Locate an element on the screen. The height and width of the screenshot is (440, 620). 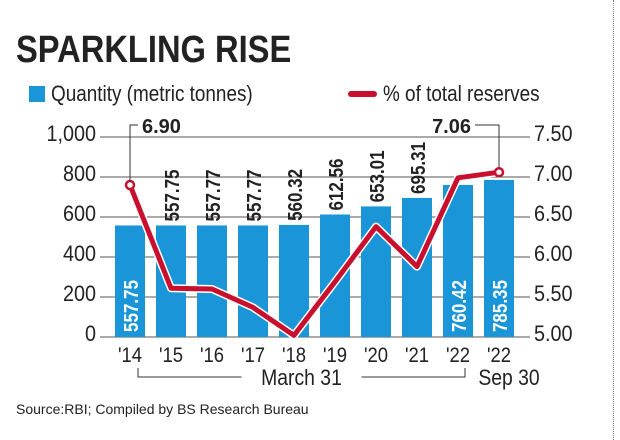
group-bracket-right is located at coordinates (413, 373).